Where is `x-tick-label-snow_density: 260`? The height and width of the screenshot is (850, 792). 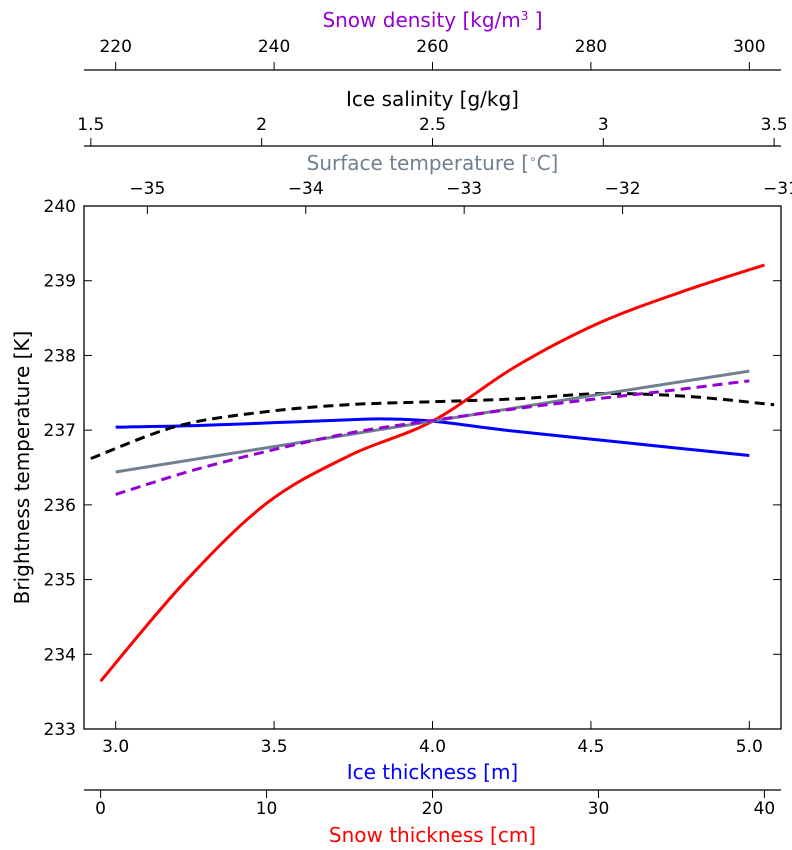 x-tick-label-snow_density: 260 is located at coordinates (432, 47).